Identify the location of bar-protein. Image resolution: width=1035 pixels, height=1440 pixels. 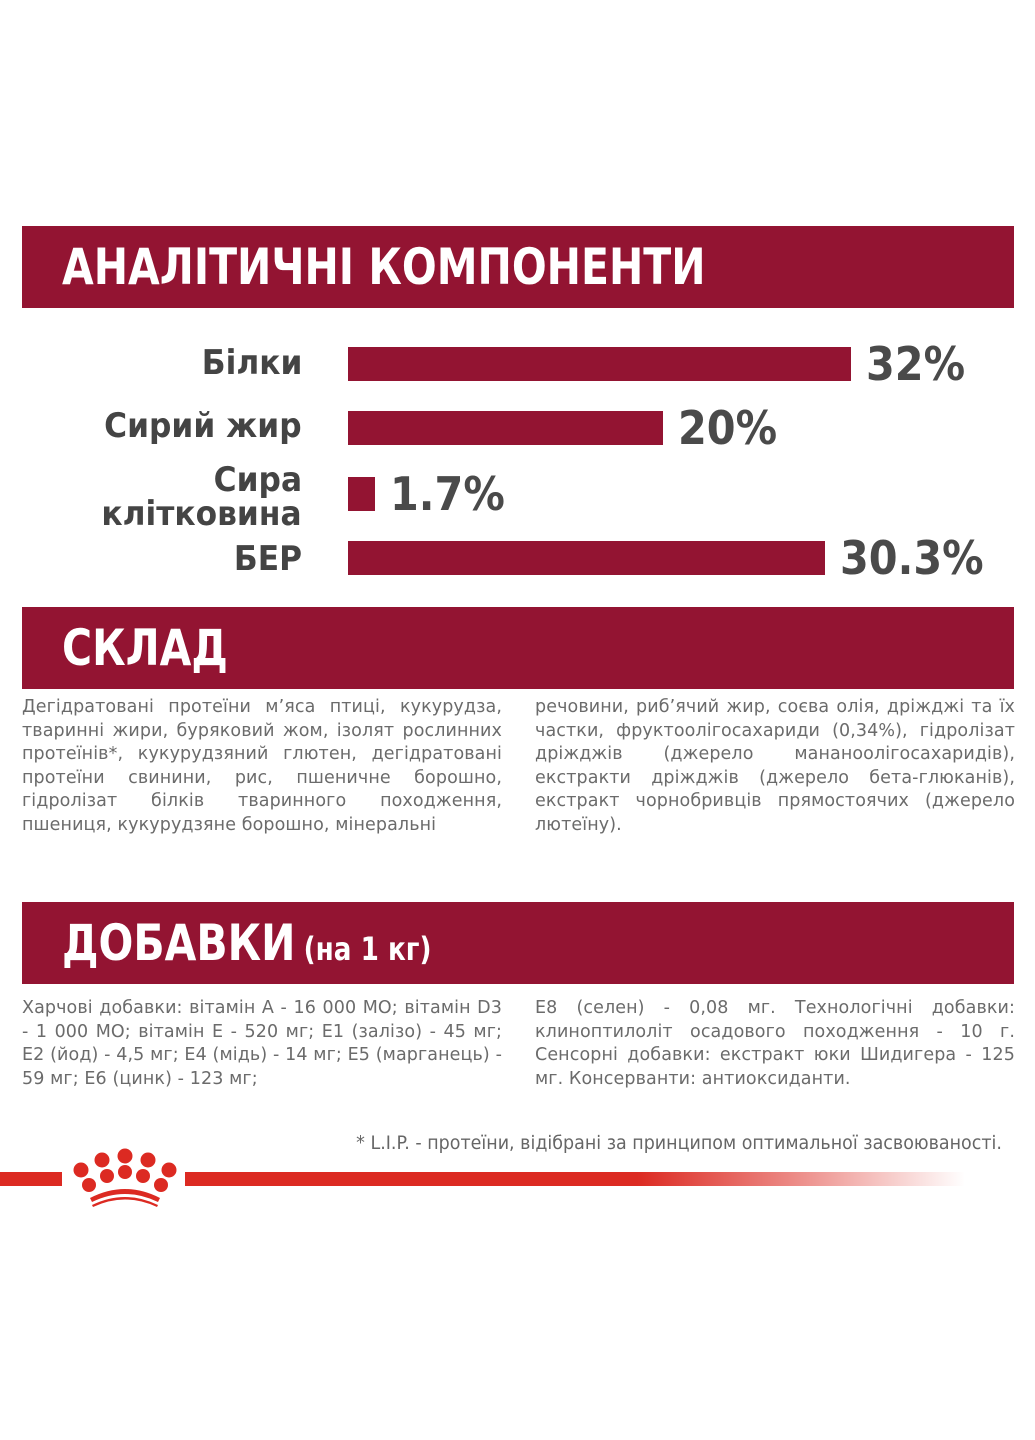
(599, 364).